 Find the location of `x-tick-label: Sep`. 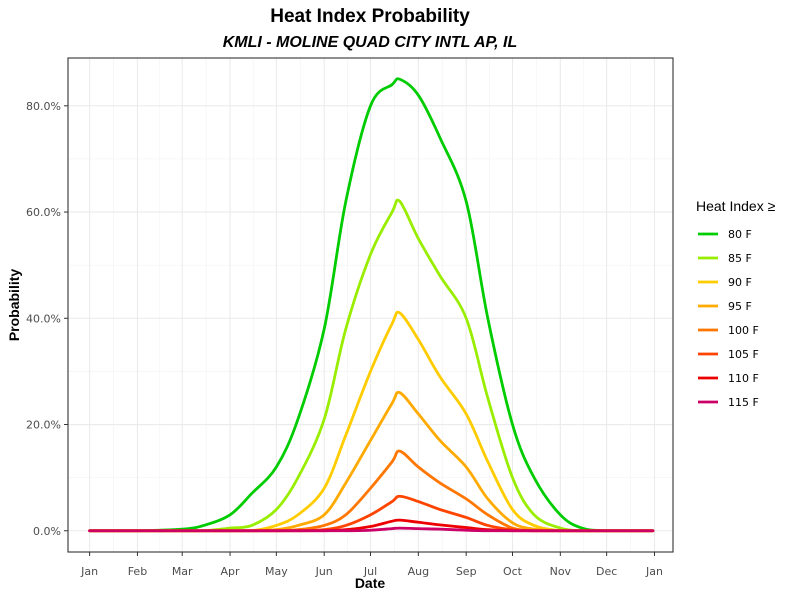

x-tick-label: Sep is located at coordinates (466, 571).